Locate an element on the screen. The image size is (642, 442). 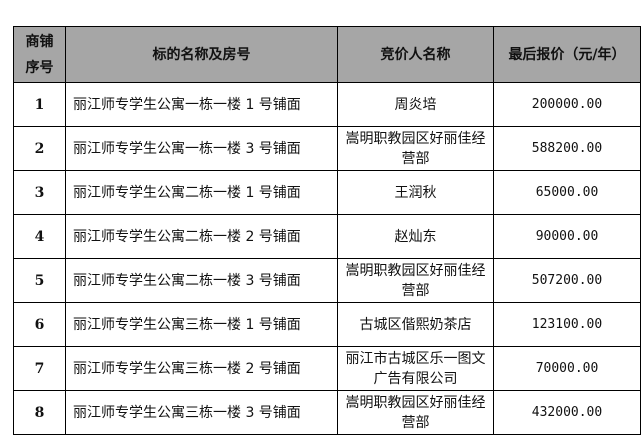
header-row: 商铺序号 标的名称及房号 竞价人名称 最后报价（元/年） is located at coordinates (327, 54).